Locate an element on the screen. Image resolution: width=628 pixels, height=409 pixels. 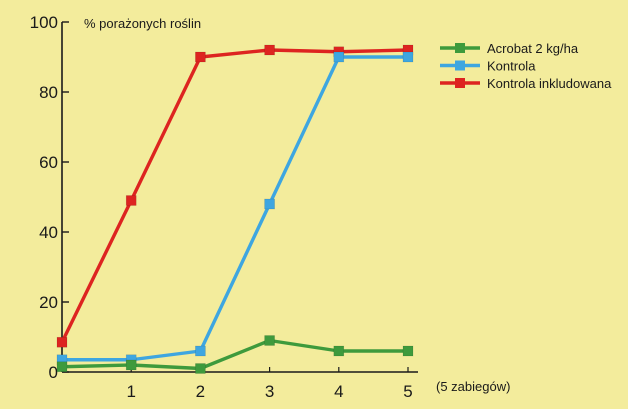
y-axis-title: % porażonych roślin is located at coordinates (142, 23).